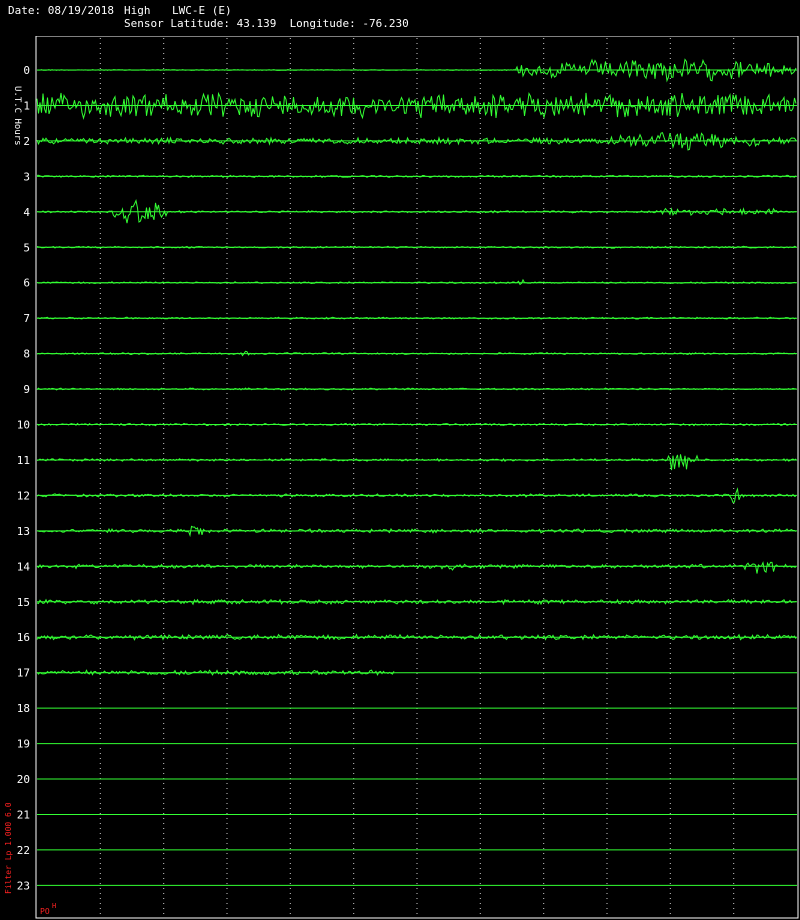 Image resolution: width=800 pixels, height=920 pixels. I want to click on hour-tick-label: 9, so click(26, 389).